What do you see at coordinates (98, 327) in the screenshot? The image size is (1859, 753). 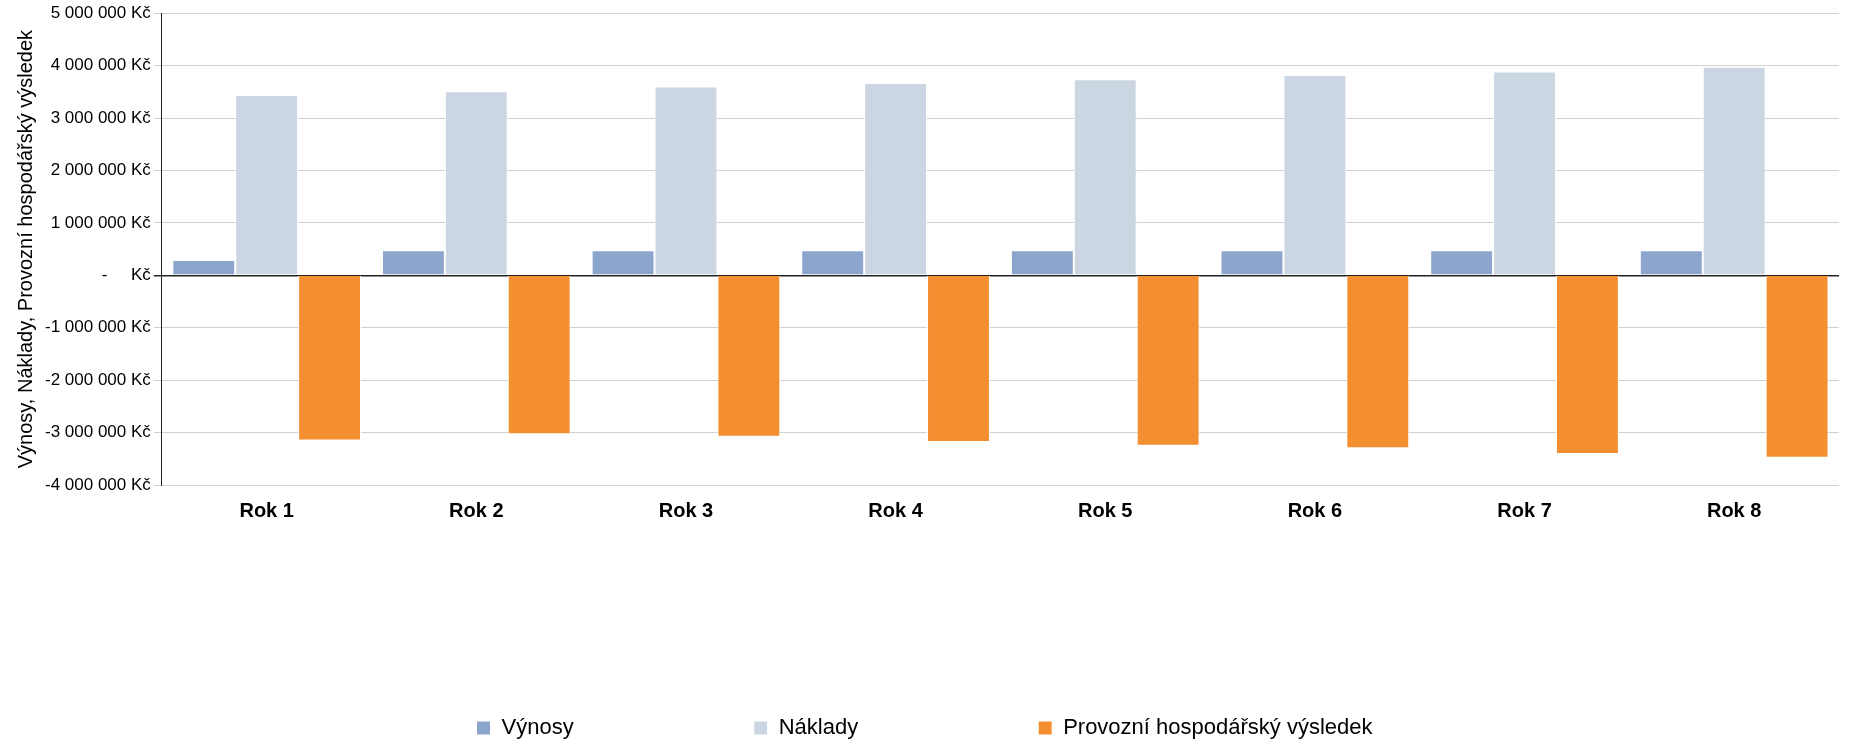 I see `y-tick-label: -1 000 000 Kč` at bounding box center [98, 327].